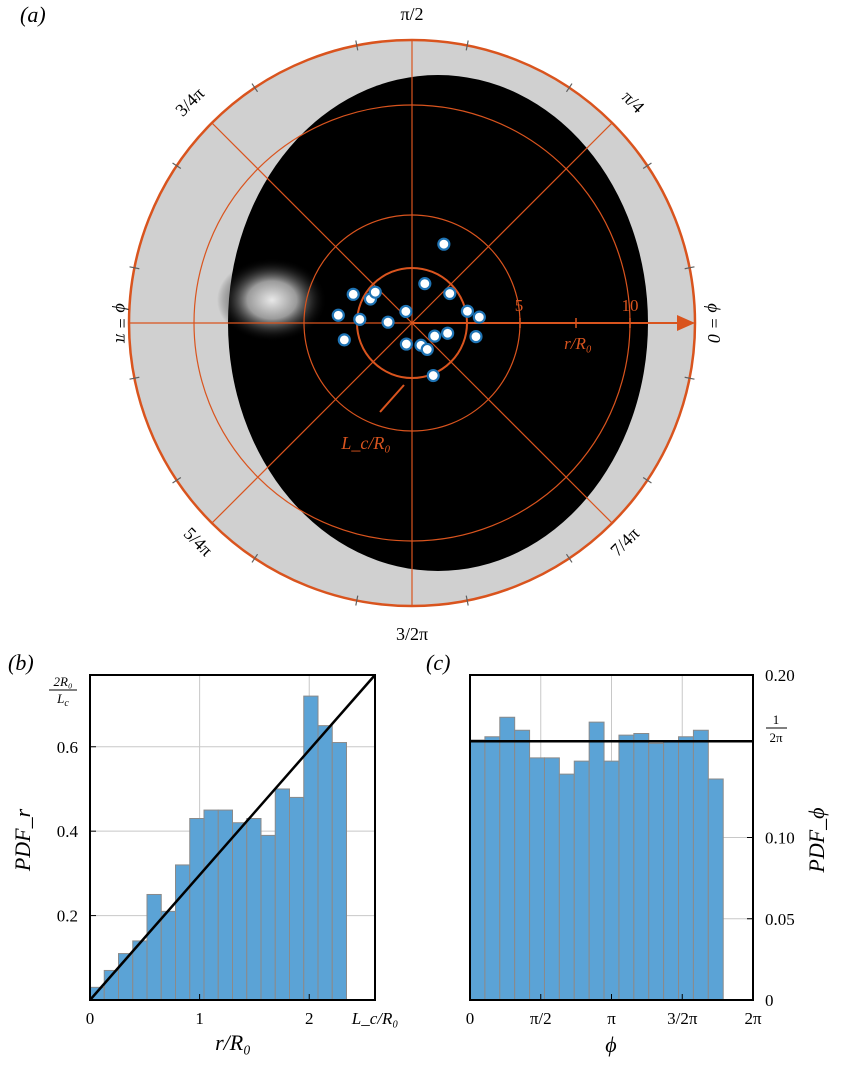 Image resolution: width=841 pixels, height=1067 pixels. What do you see at coordinates (776, 719) in the screenshot?
I see `panel-c-ref-label-numerator: 1` at bounding box center [776, 719].